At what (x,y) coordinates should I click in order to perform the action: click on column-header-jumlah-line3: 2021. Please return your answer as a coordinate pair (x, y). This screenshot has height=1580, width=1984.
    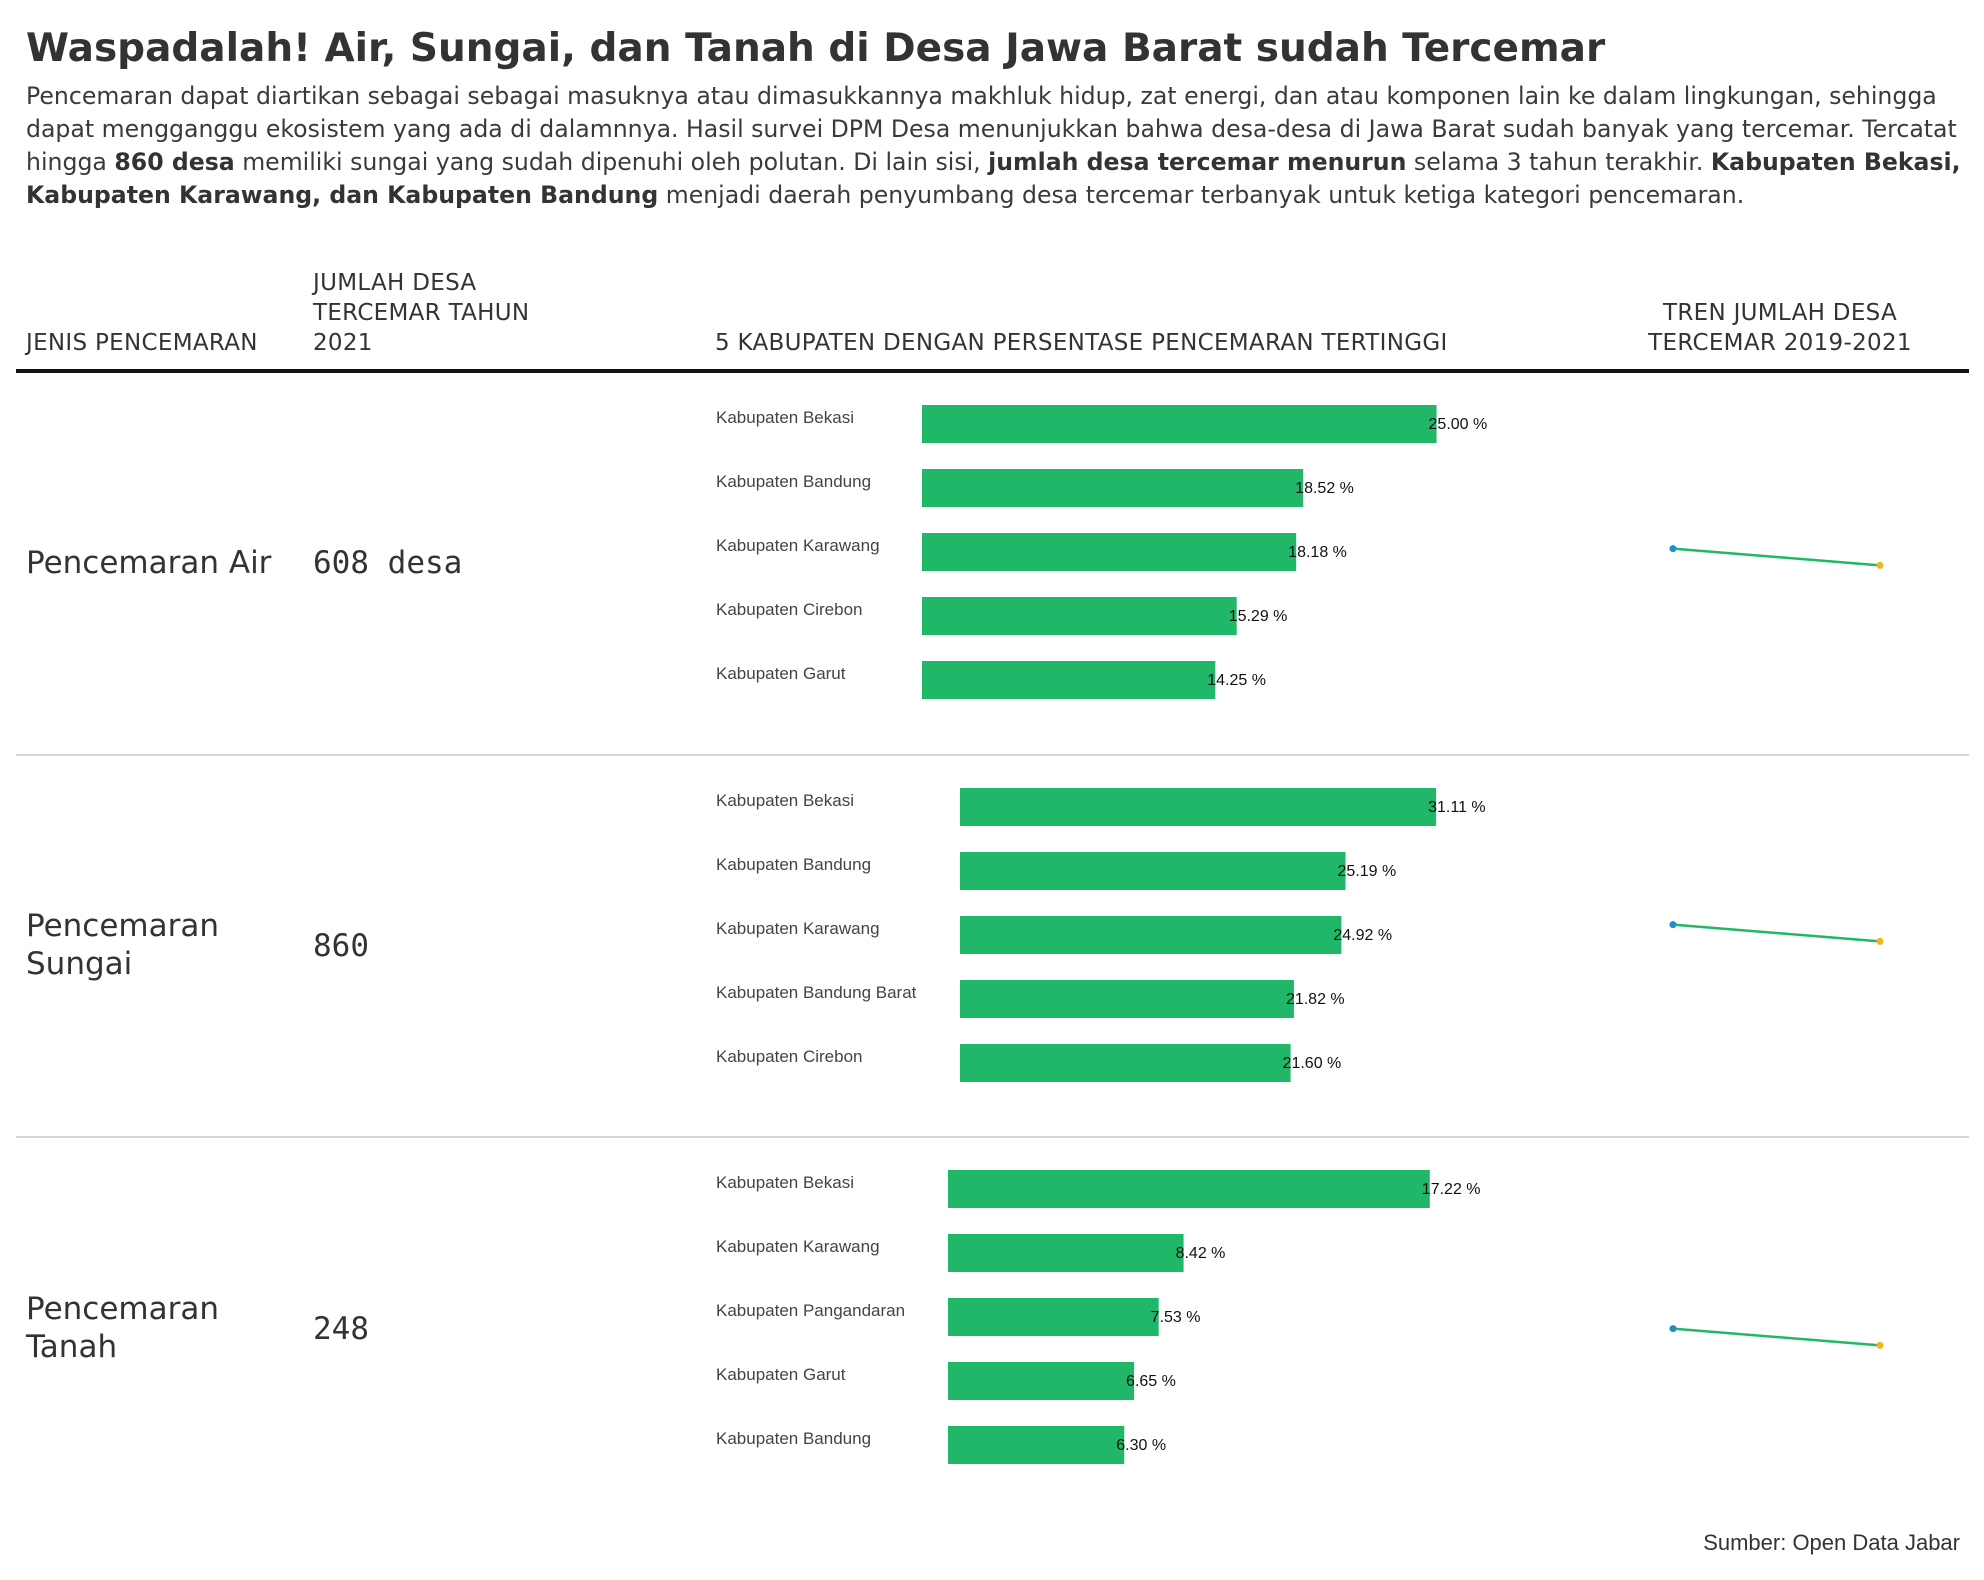
    Looking at the image, I should click on (343, 343).